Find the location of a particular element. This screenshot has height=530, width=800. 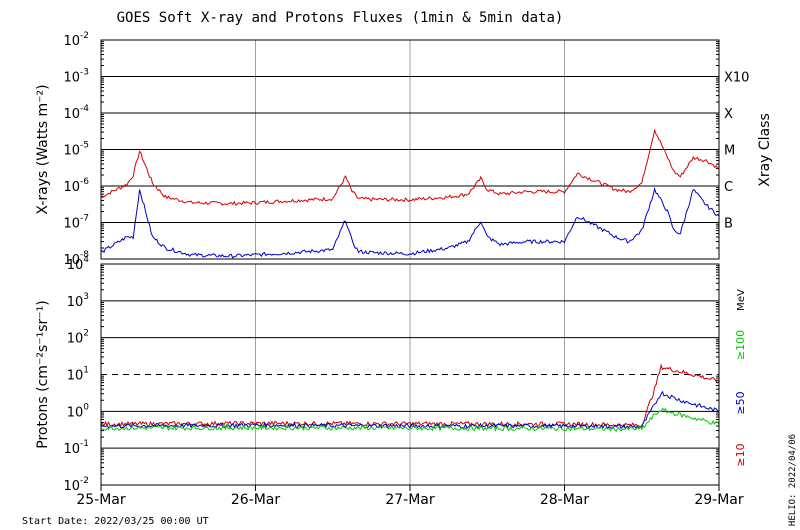

y-tick-label: 10⁻⁶ is located at coordinates (76, 186).